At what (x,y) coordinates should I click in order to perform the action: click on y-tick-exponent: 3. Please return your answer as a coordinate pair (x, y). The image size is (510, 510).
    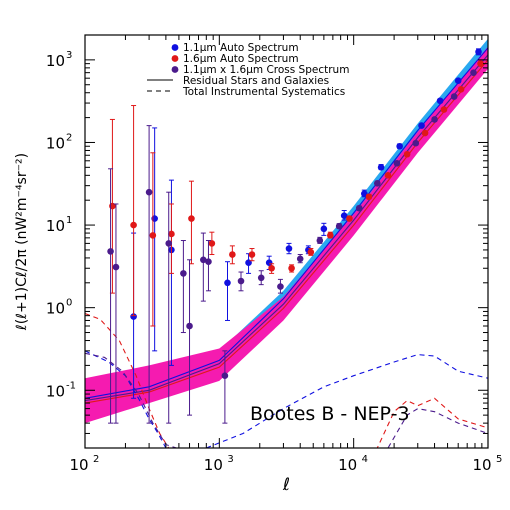
    Looking at the image, I should click on (69, 55).